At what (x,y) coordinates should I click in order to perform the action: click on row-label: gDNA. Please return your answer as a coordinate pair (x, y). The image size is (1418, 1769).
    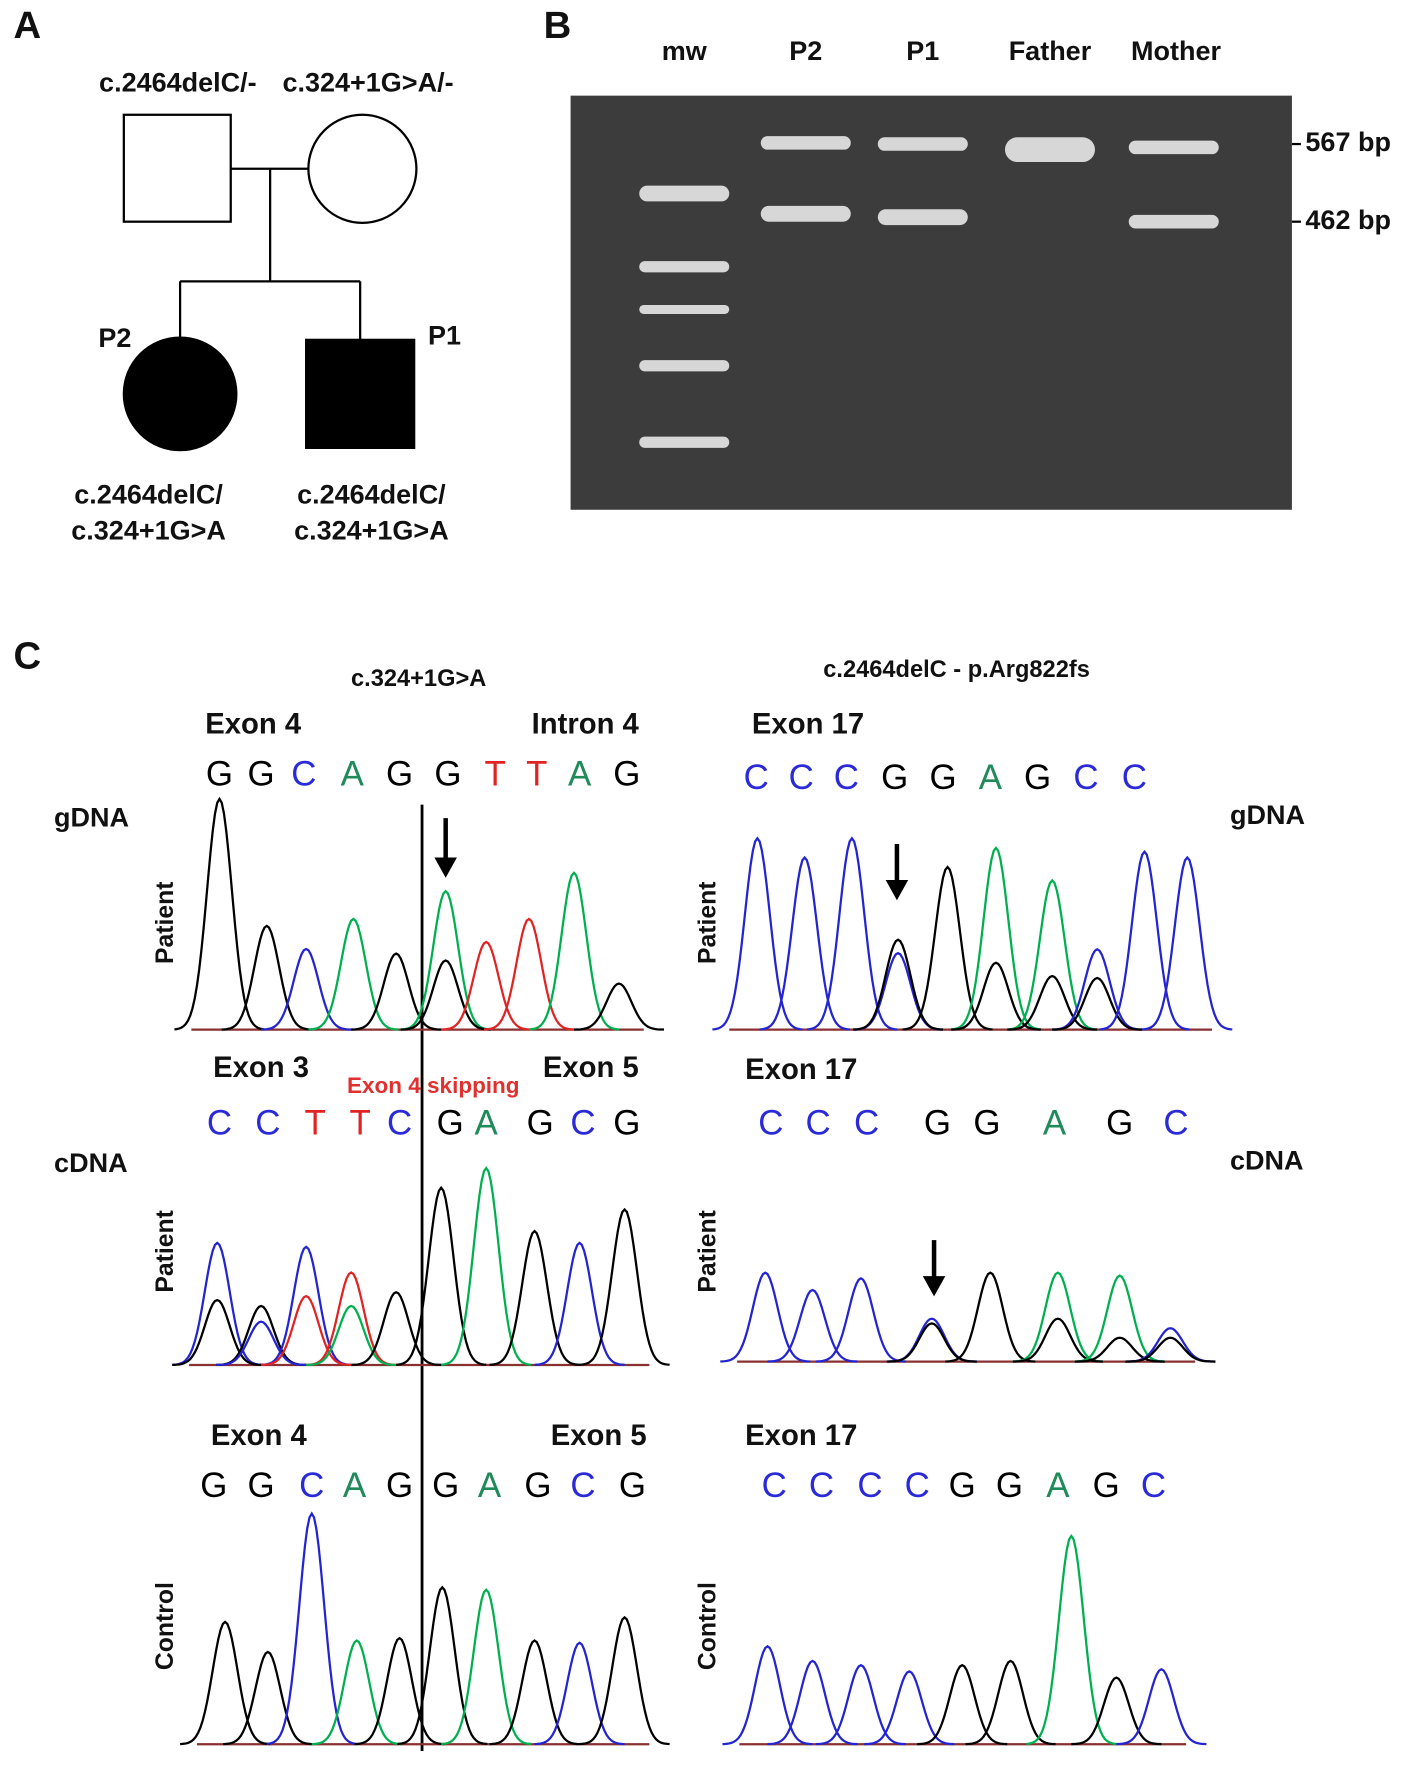
    Looking at the image, I should click on (1267, 815).